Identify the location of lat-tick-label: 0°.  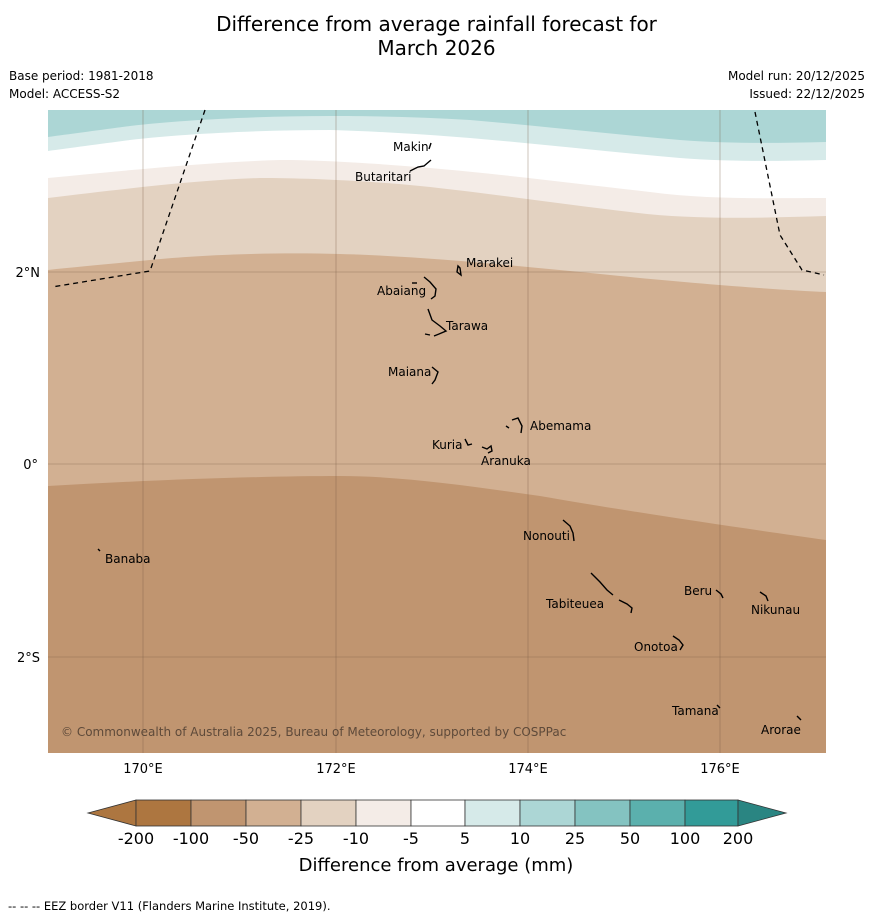
(30, 465).